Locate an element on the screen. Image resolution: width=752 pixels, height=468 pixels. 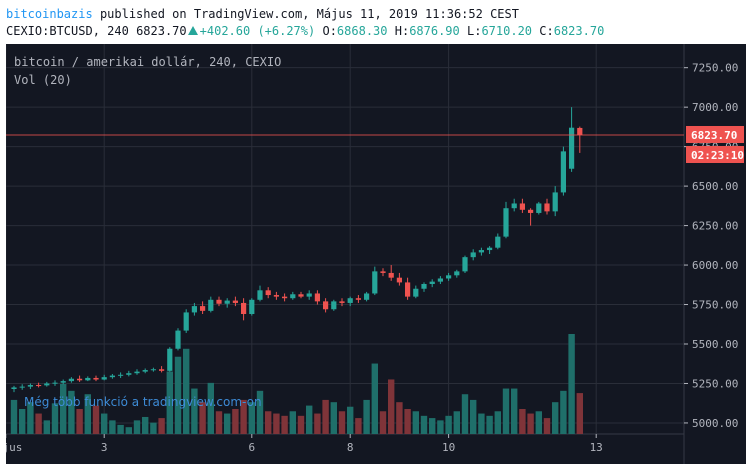
x-tick-label: Május is located at coordinates (14, 447).